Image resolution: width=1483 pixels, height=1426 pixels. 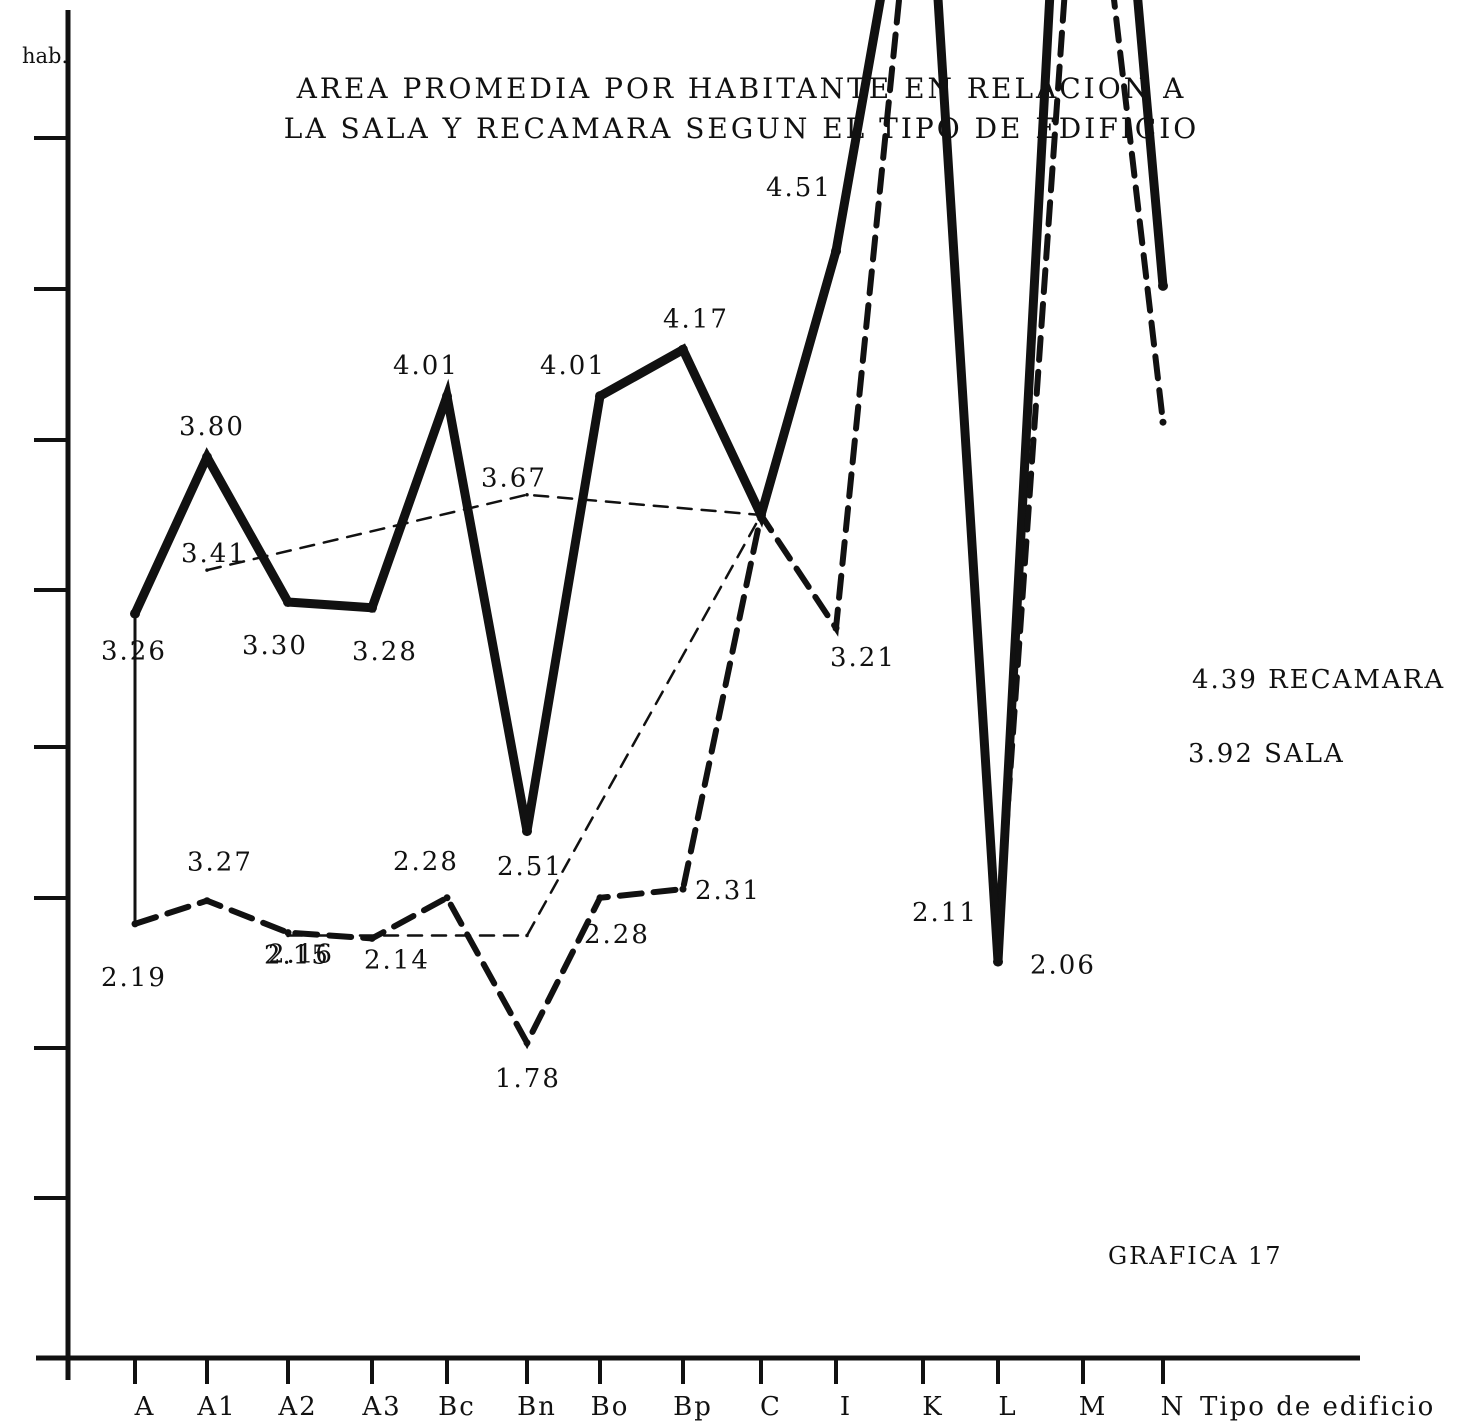 What do you see at coordinates (220, 863) in the screenshot?
I see `data-label-1-A1: 3.27` at bounding box center [220, 863].